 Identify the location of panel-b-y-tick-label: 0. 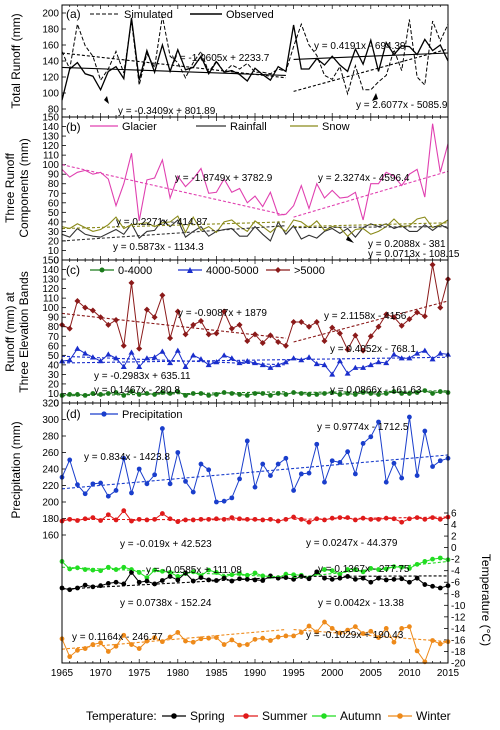
(56, 261).